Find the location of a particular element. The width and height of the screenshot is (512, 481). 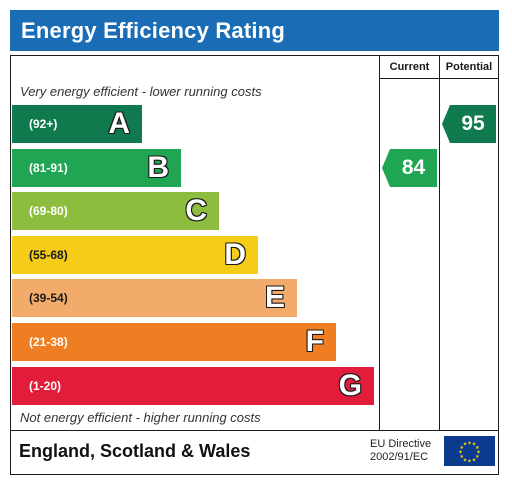

band-c-range: (69-80) is located at coordinates (48, 211).